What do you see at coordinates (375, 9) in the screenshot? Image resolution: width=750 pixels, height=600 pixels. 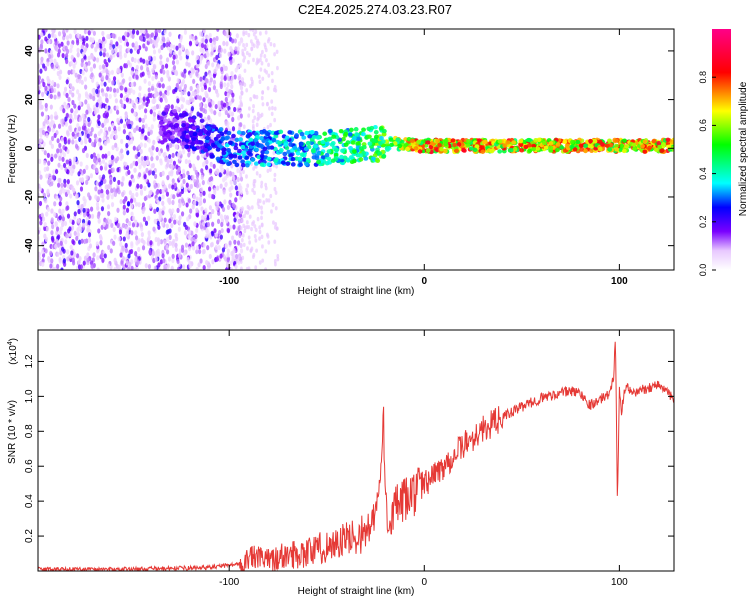 I see `page-title: C2E4.2025.274.03.23.R07` at bounding box center [375, 9].